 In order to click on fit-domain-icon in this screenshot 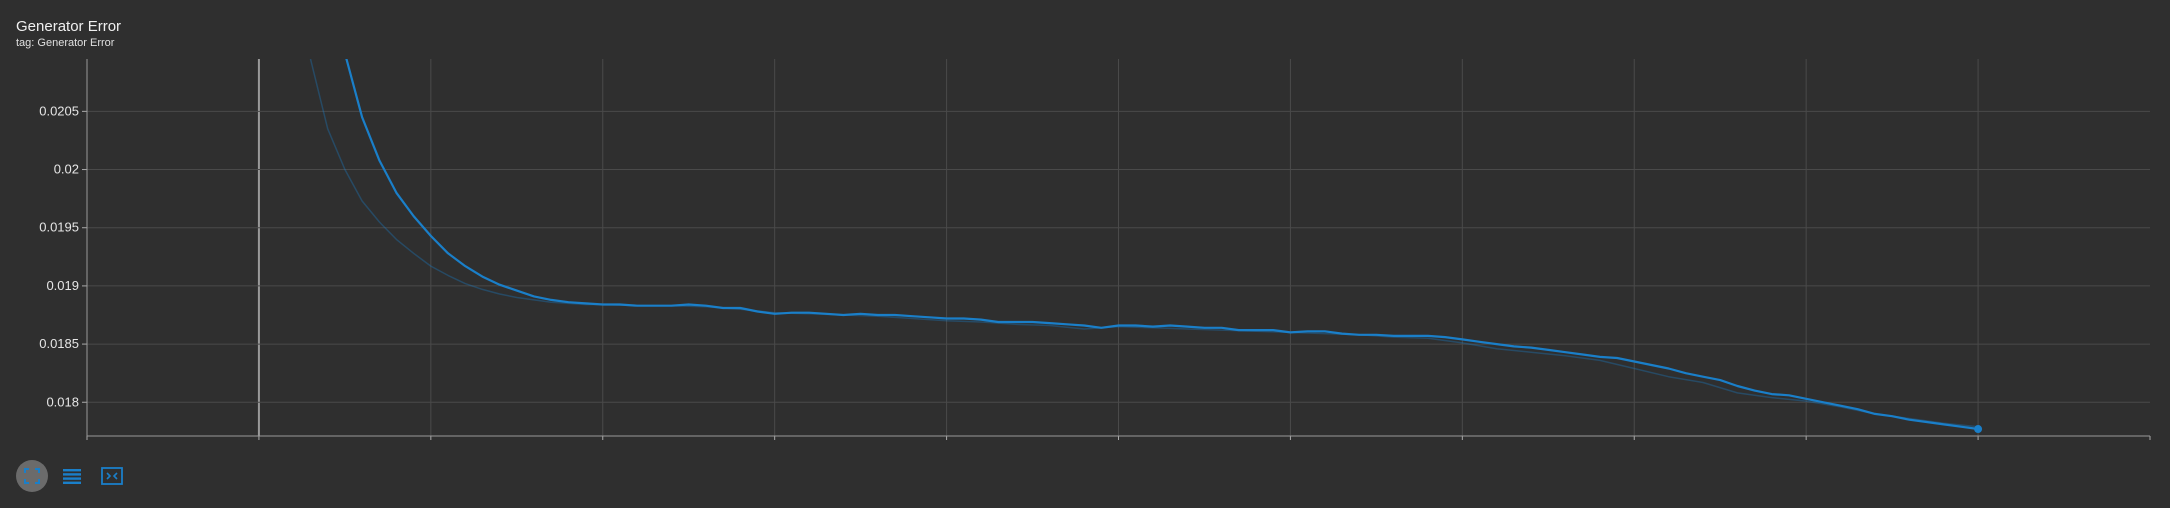, I will do `click(112, 476)`.